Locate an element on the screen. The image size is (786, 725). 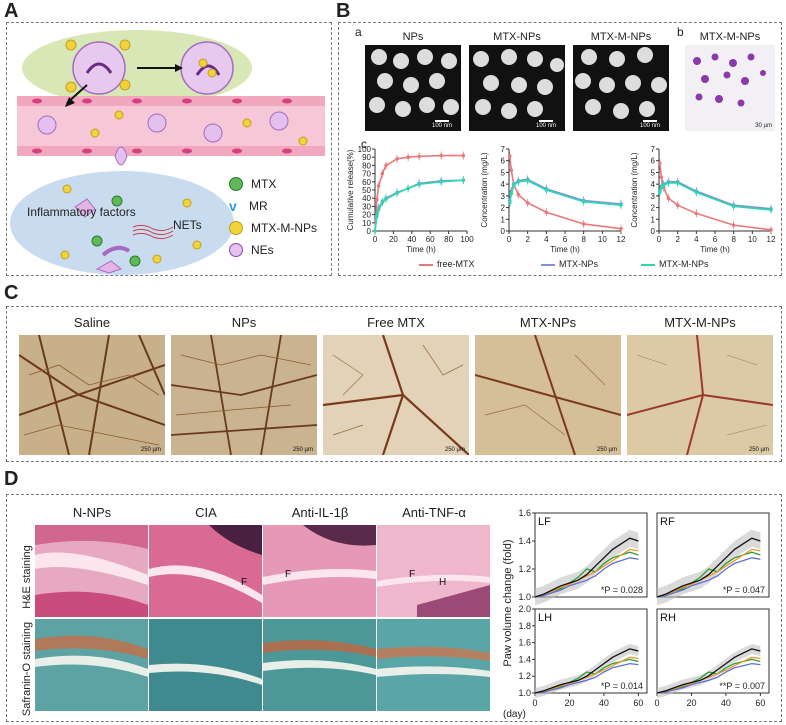
y-tick-label: 60 is located at coordinates (366, 182).